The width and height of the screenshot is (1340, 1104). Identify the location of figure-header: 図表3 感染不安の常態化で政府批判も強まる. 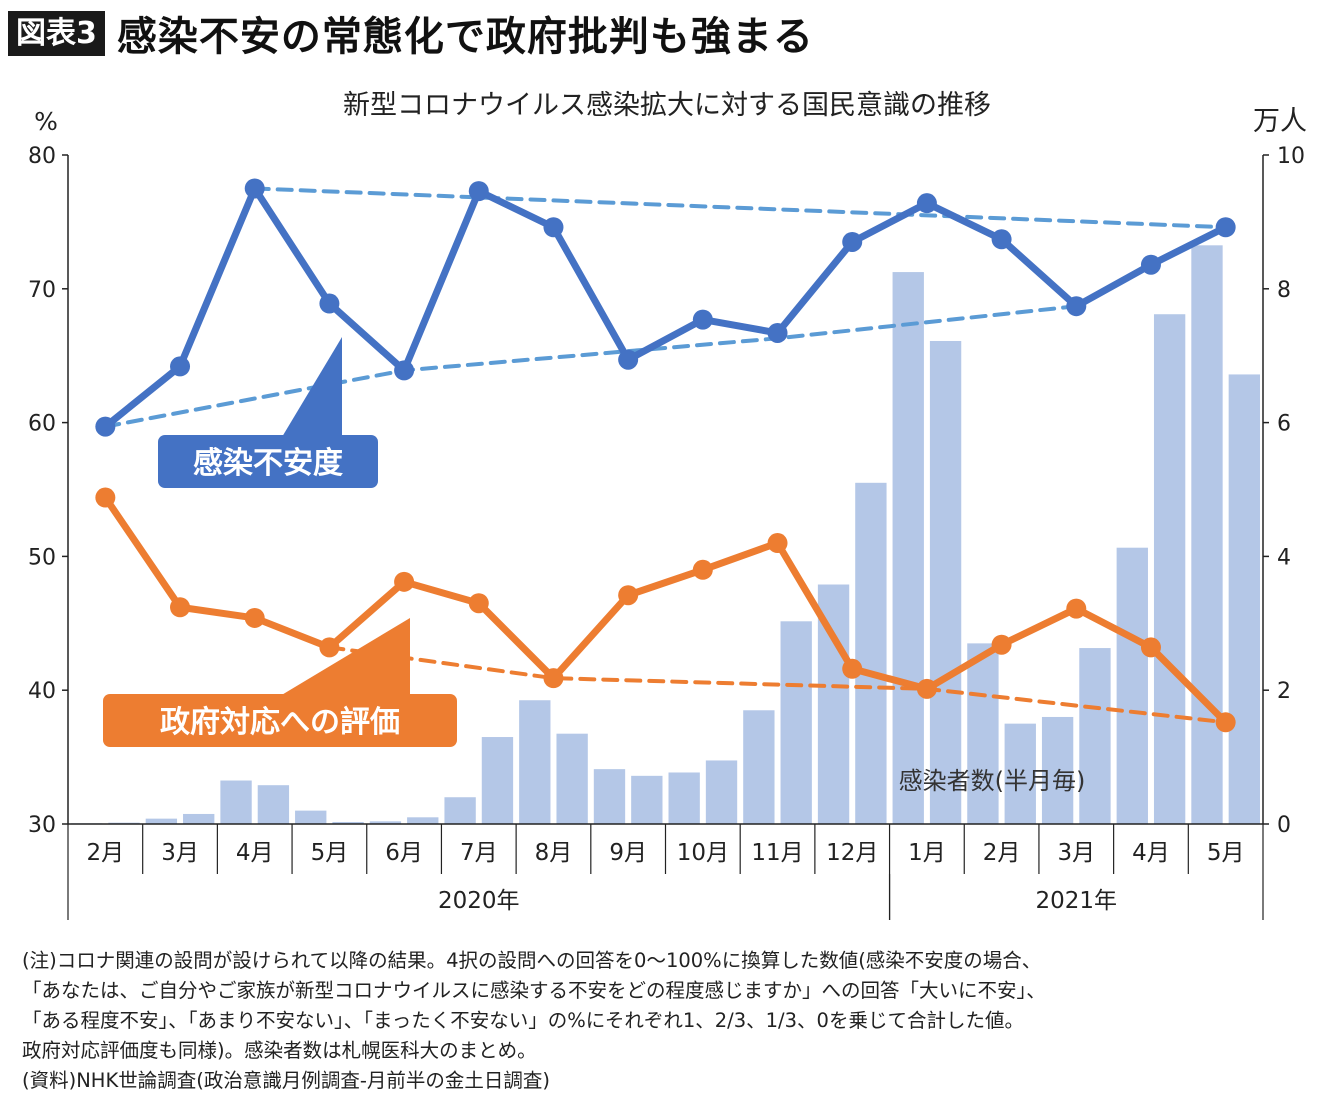
(411, 34).